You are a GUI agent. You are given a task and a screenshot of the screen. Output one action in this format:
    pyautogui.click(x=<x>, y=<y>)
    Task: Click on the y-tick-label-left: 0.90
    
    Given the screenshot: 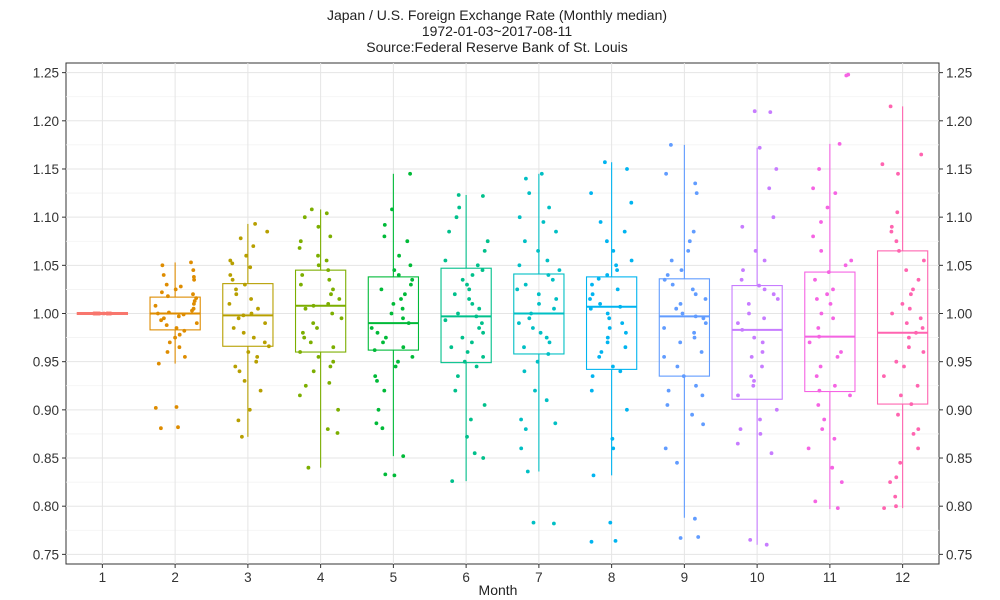 What is the action you would take?
    pyautogui.click(x=46, y=410)
    